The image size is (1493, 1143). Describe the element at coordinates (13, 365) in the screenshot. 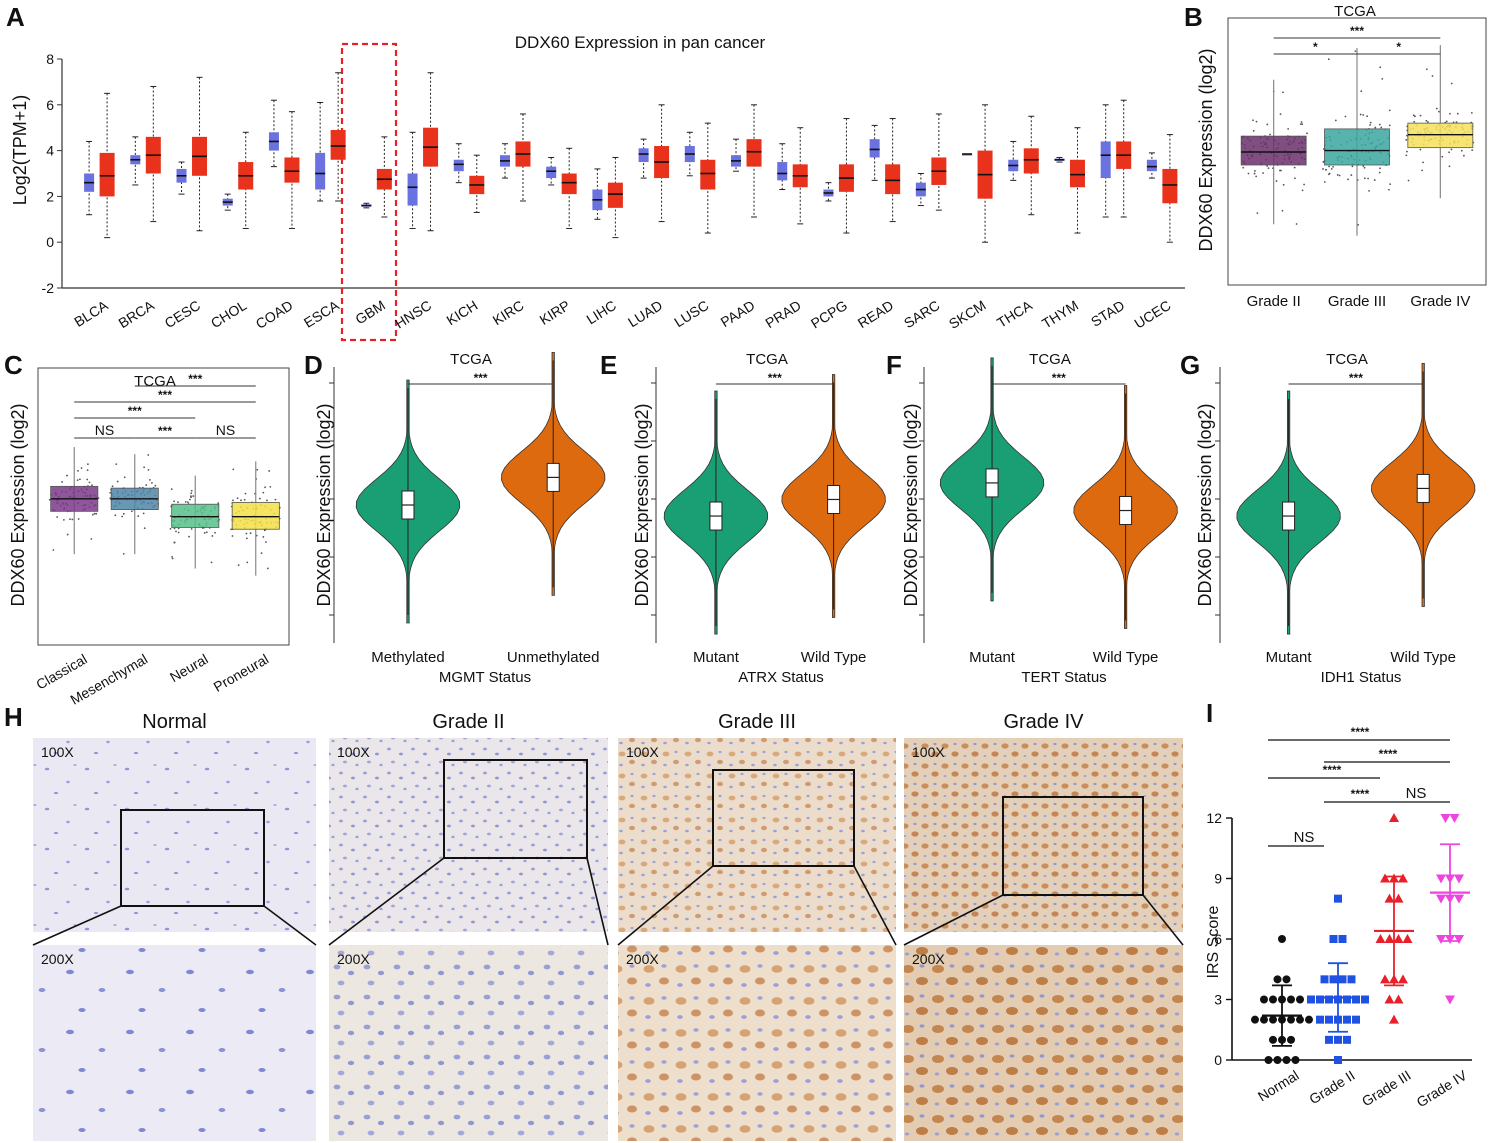

I see `panel-letter-c: C` at that location.